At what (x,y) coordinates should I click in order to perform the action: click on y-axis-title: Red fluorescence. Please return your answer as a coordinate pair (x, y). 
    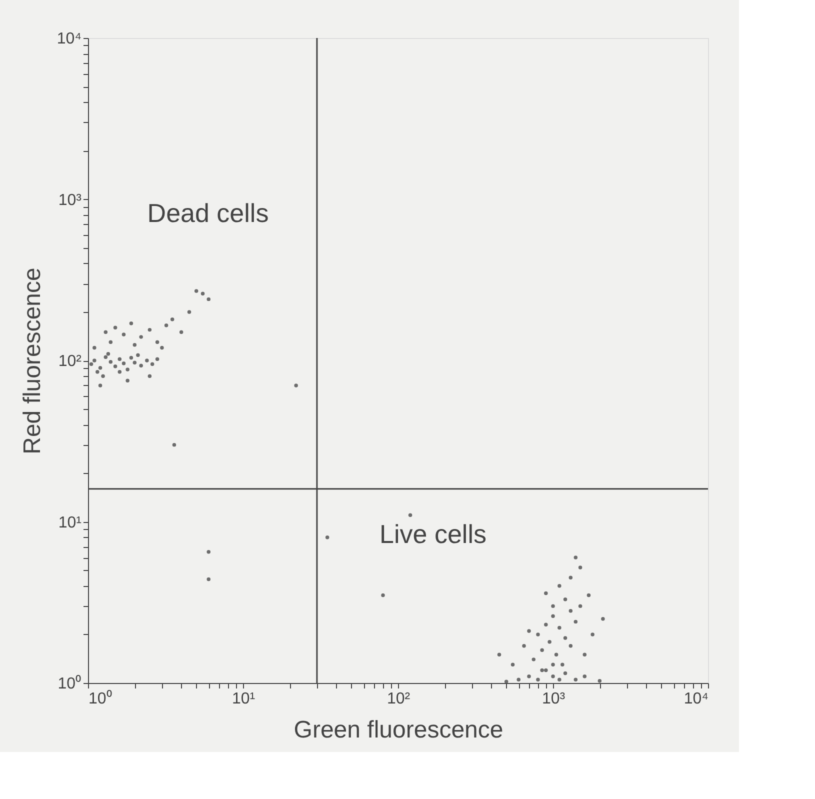
    Looking at the image, I should click on (32, 361).